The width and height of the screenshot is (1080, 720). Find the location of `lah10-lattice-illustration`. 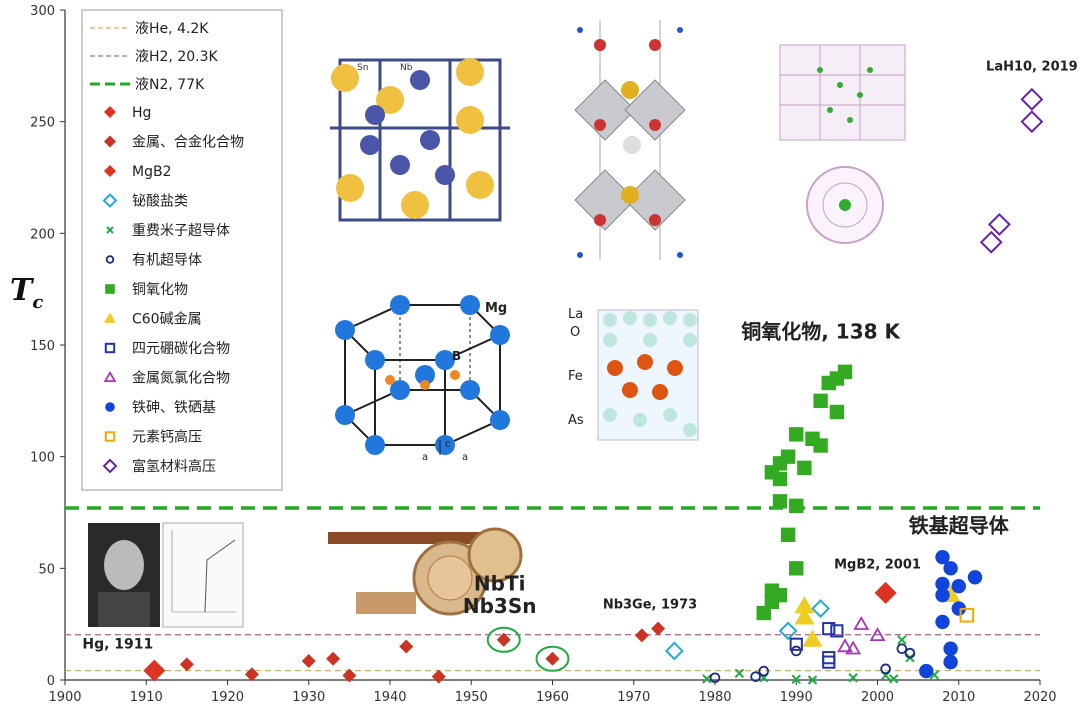

lah10-lattice-illustration is located at coordinates (842, 92).